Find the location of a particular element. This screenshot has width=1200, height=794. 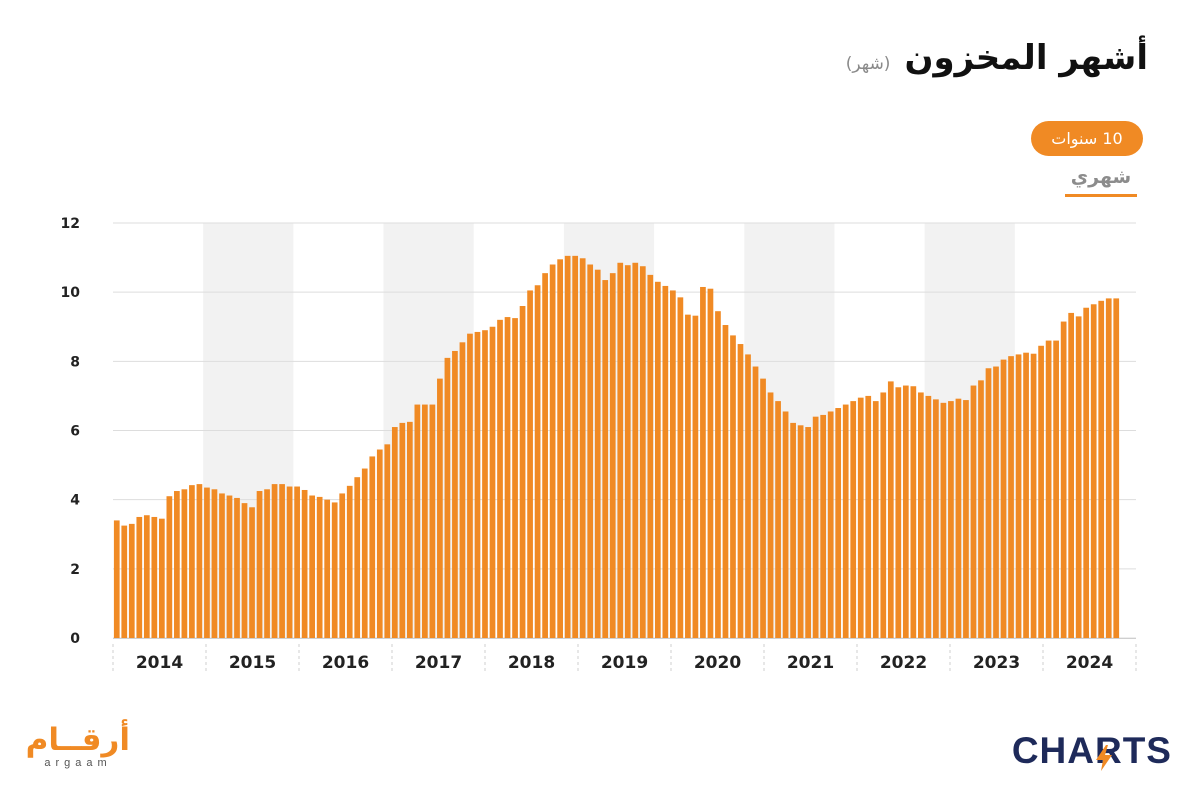

argaam-logo-arabic: أرقــام is located at coordinates (77, 740).